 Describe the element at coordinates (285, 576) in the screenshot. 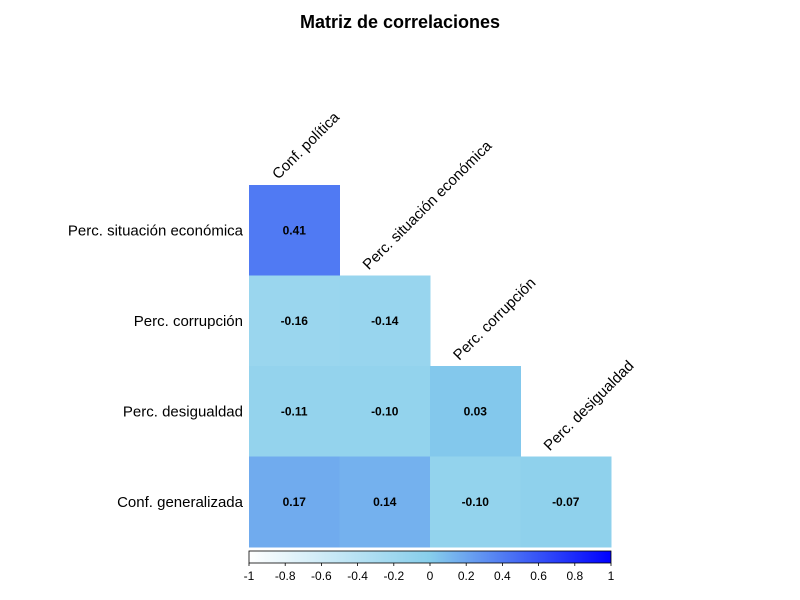

I see `colorbar-tick-label: -0.8` at that location.